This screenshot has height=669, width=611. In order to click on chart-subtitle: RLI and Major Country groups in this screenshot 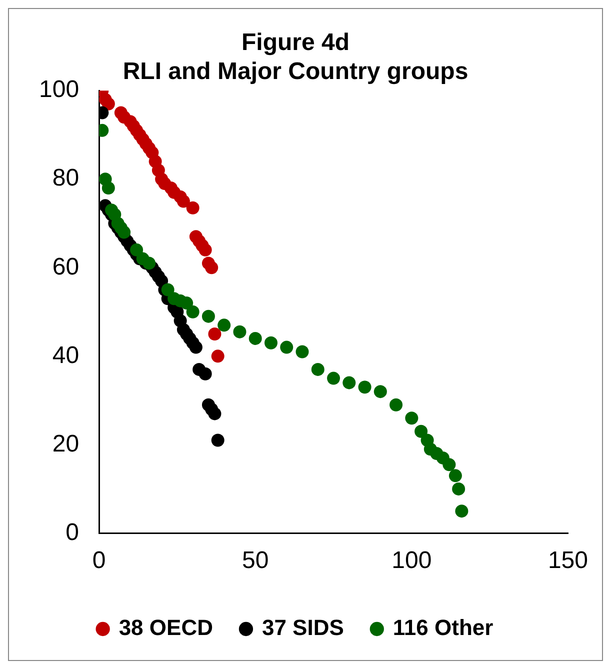, I will do `click(295, 71)`.